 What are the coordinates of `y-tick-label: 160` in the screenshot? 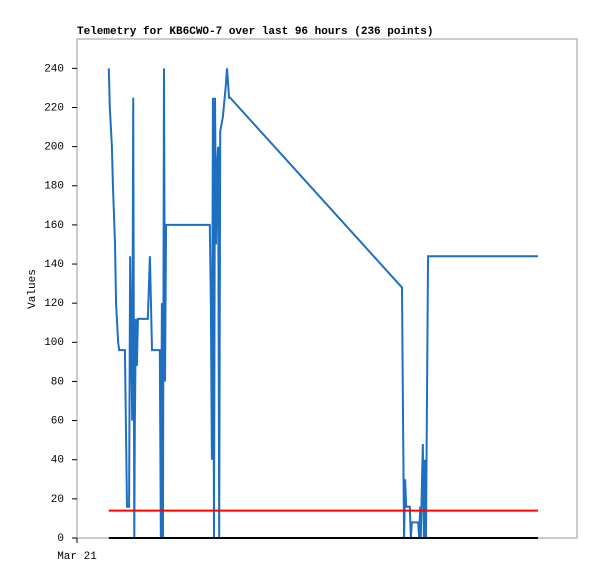 It's located at (54, 226).